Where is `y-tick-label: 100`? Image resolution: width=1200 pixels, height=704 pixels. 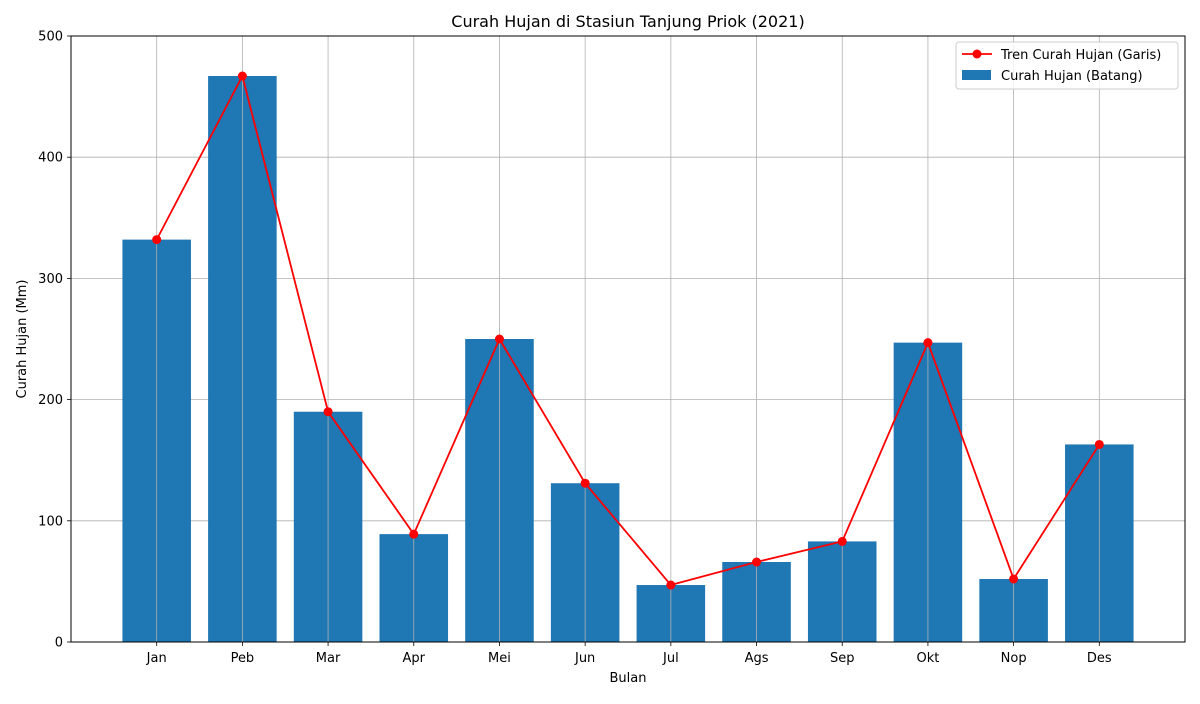
y-tick-label: 100 is located at coordinates (50, 521).